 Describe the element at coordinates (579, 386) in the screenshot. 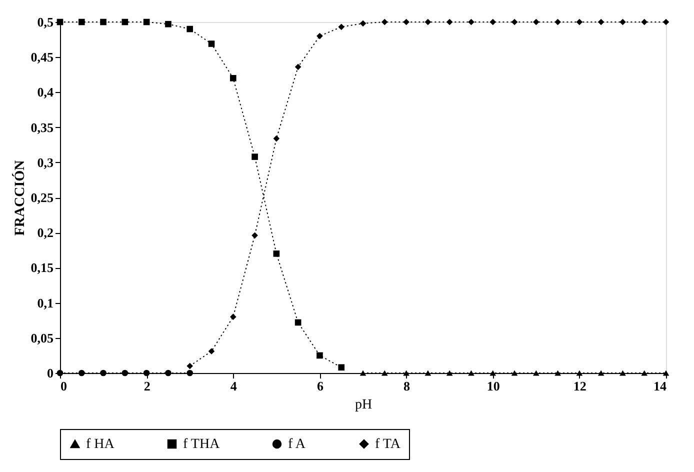

I see `x-tick-label: 12` at that location.